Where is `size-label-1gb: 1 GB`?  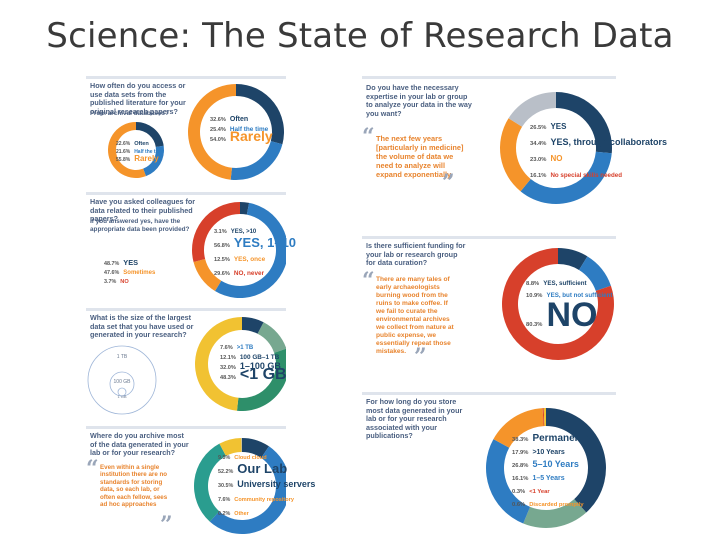
size-label-1gb: 1 GB is located at coordinates (121, 396).